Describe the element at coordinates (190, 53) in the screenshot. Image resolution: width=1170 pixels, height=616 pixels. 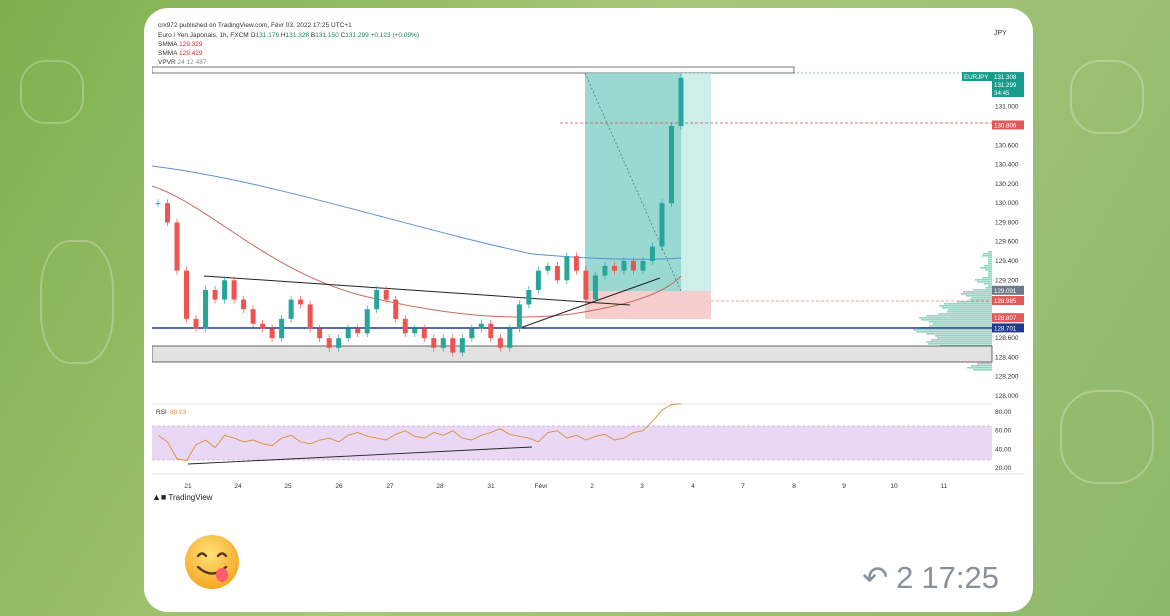
I see `smma2-value: 129.429` at that location.